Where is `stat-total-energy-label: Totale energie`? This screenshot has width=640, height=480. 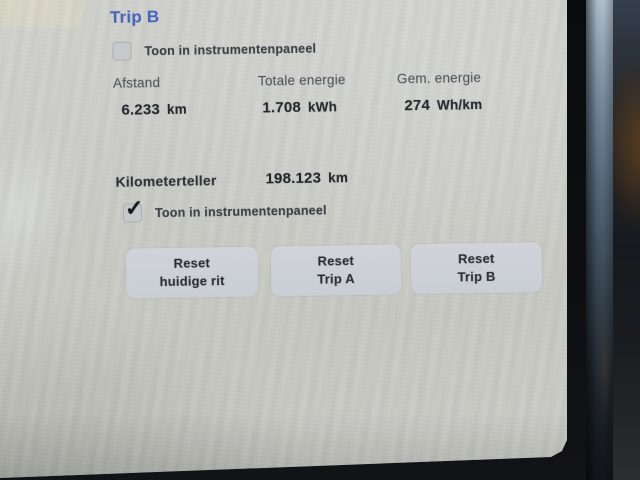 stat-total-energy-label: Totale energie is located at coordinates (301, 80).